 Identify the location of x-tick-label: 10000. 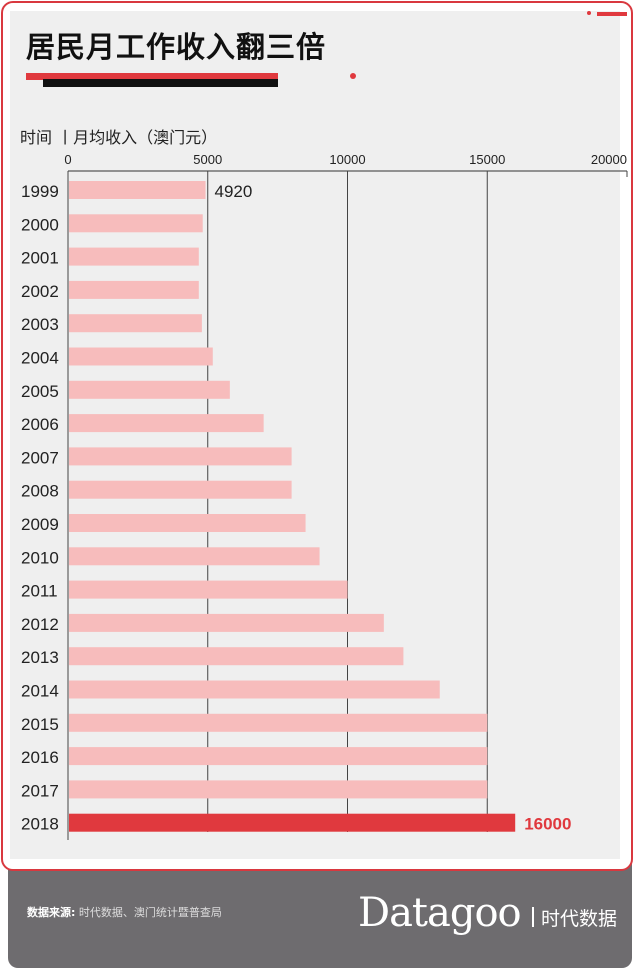
(347, 159).